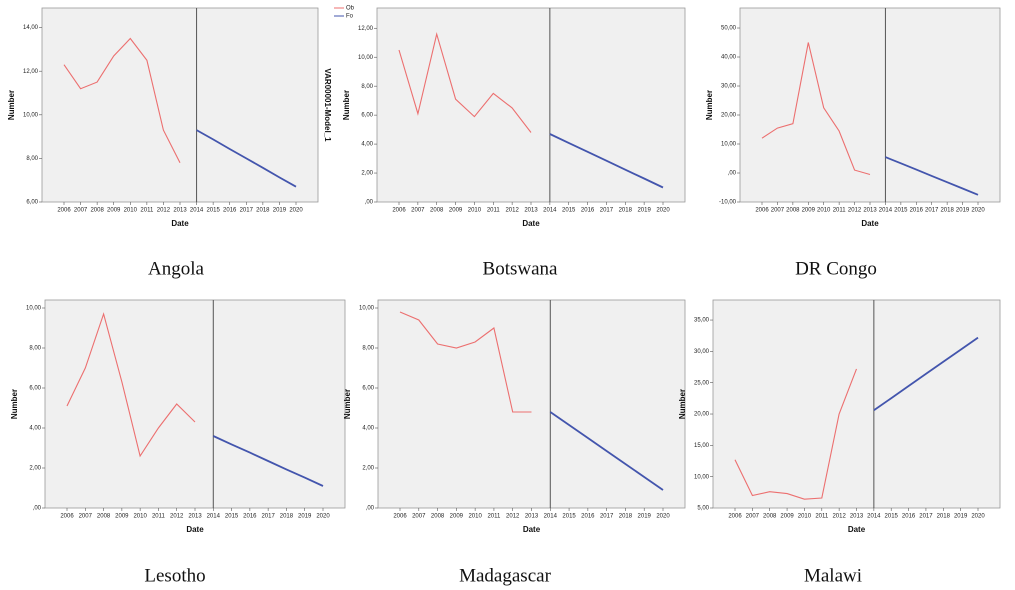 This screenshot has width=1015, height=590. What do you see at coordinates (729, 116) in the screenshot?
I see `y-tick-label: 20,00` at bounding box center [729, 116].